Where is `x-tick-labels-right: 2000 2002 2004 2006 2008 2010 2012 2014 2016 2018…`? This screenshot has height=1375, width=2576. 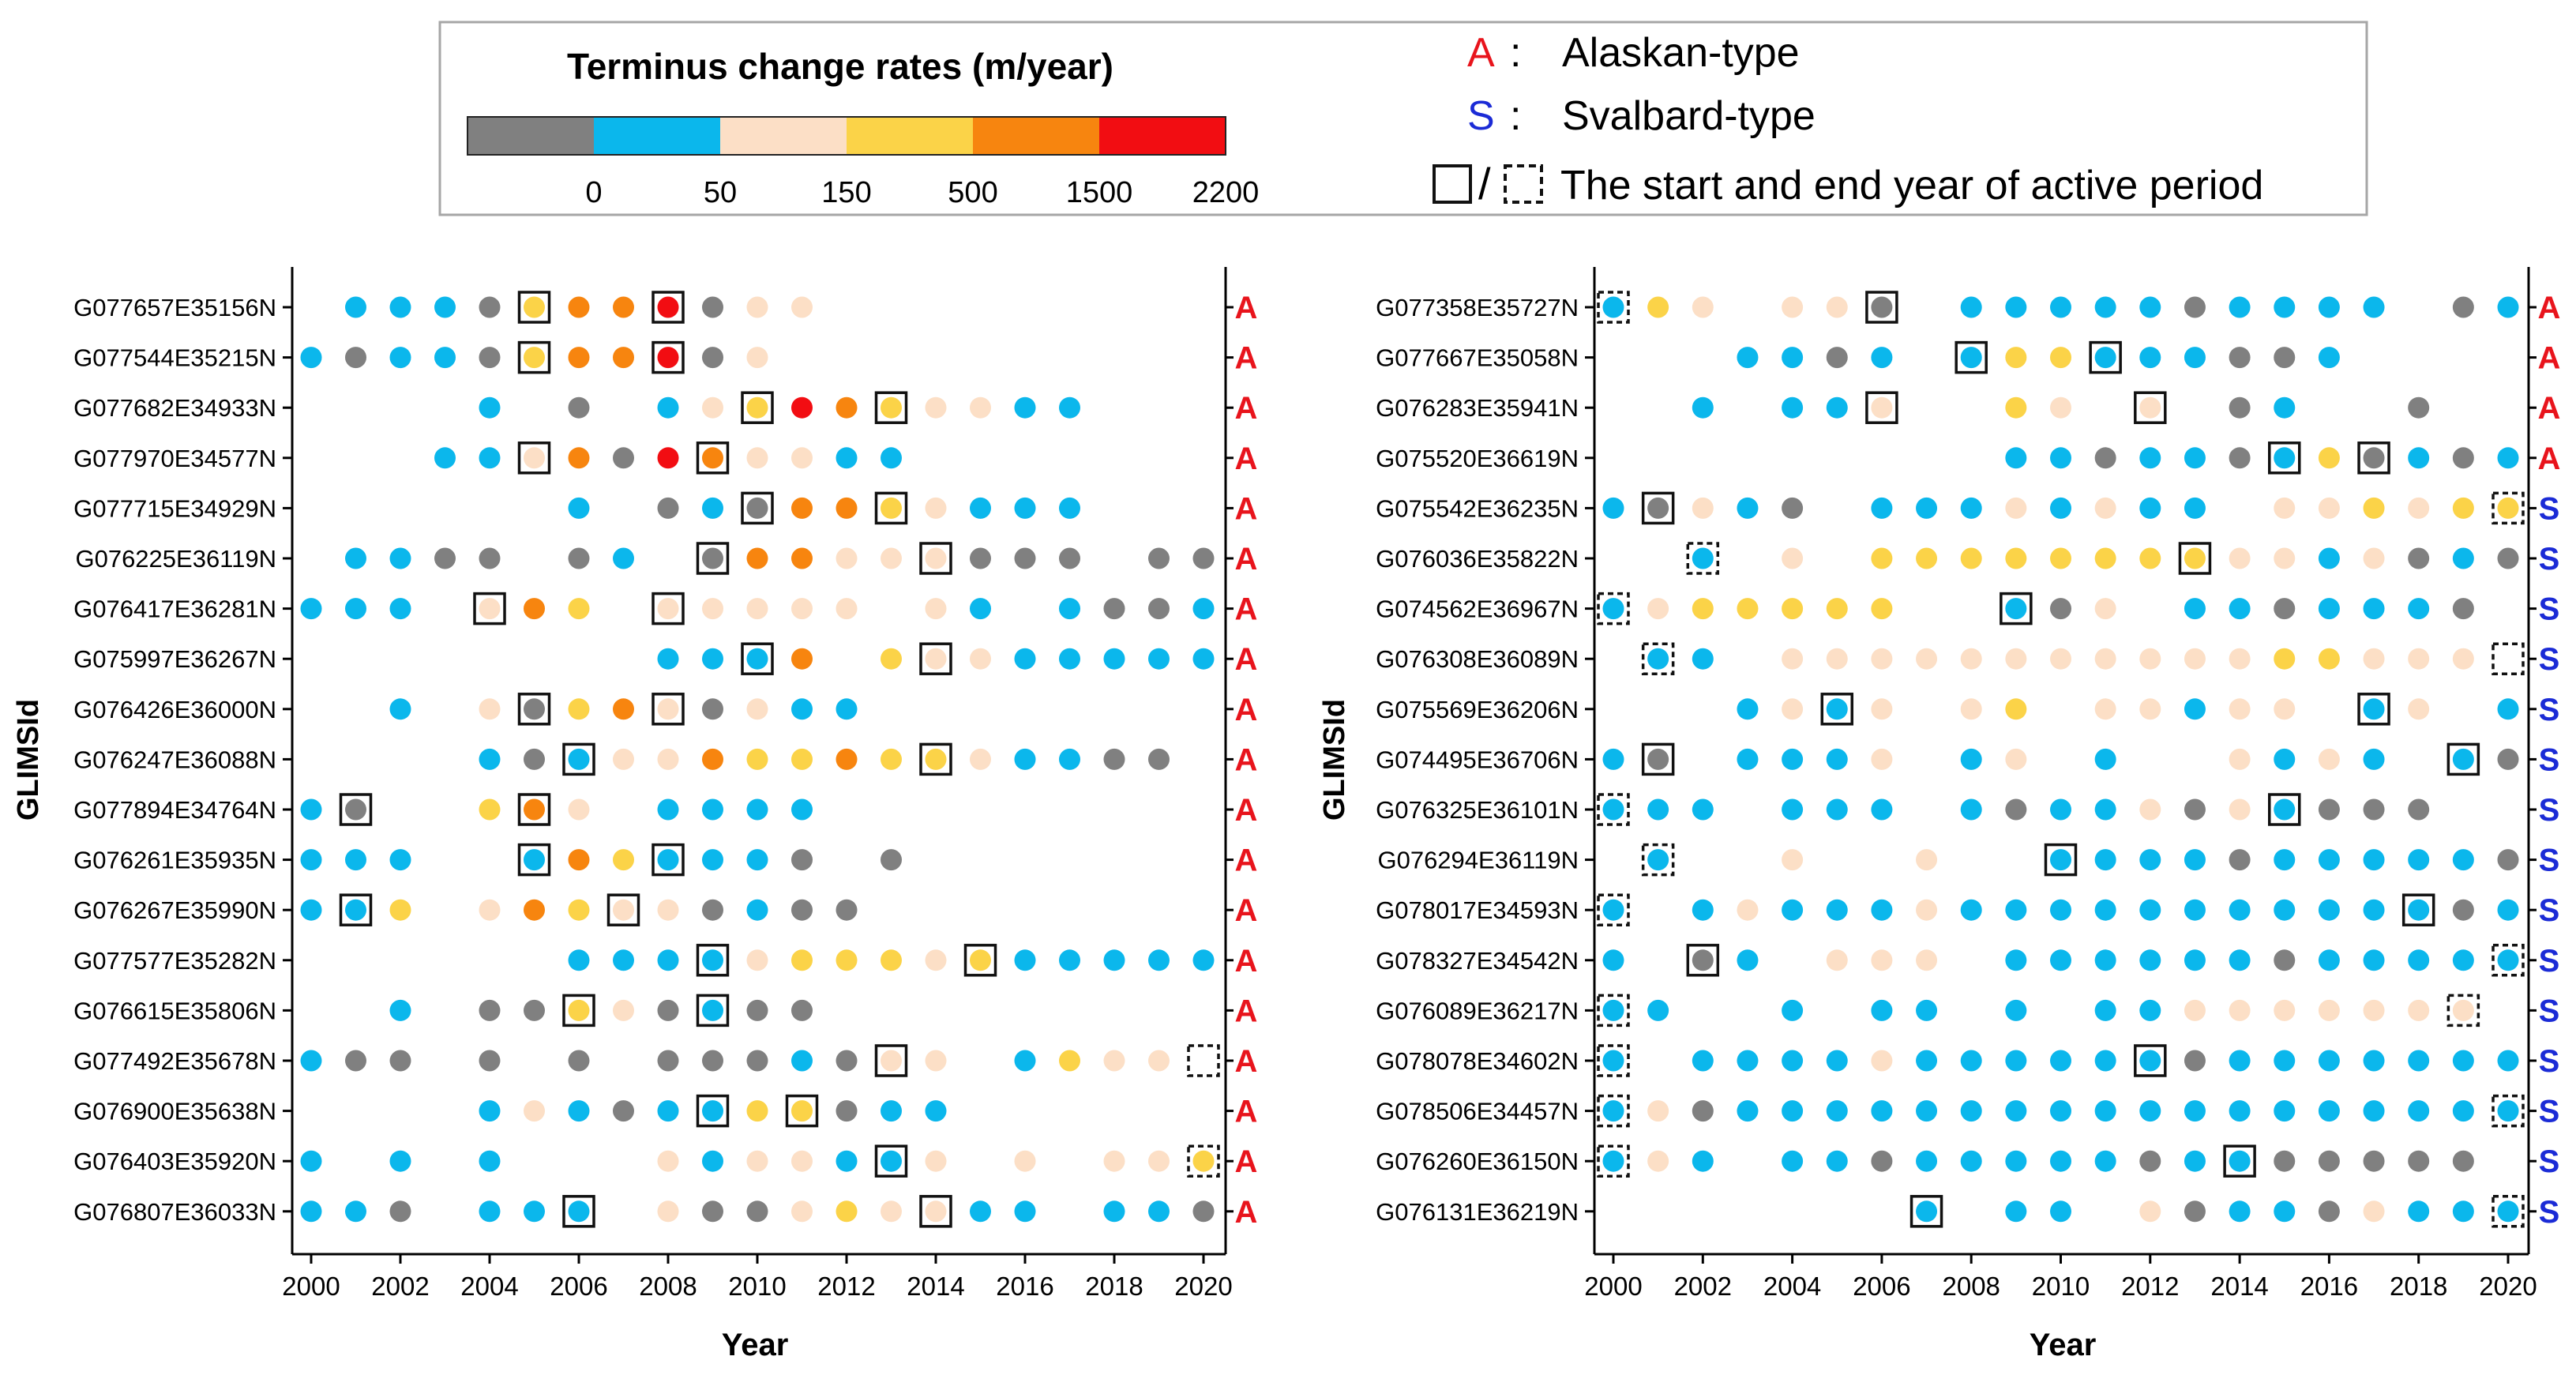
x-tick-labels-right: 2000 2002 2004 2006 2008 2010 2012 2014 2016 2018… is located at coordinates (2060, 1286).